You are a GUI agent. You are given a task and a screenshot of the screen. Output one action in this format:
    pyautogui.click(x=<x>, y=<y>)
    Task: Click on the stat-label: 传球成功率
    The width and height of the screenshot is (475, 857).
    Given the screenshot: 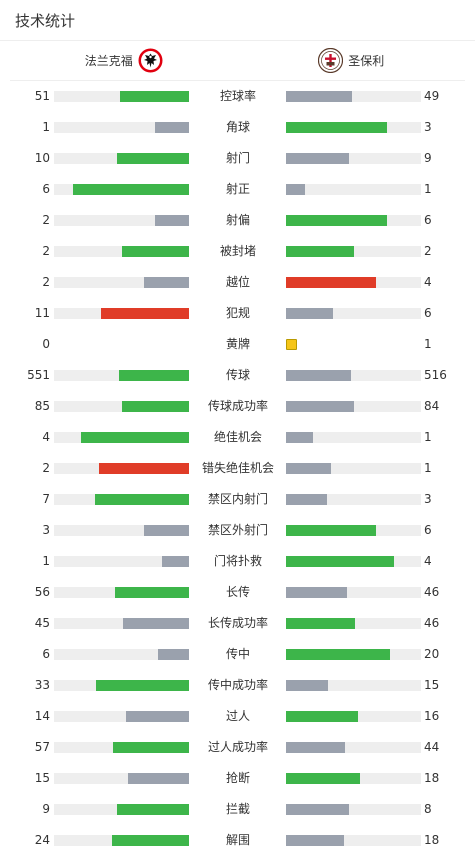 What is the action you would take?
    pyautogui.click(x=237, y=406)
    